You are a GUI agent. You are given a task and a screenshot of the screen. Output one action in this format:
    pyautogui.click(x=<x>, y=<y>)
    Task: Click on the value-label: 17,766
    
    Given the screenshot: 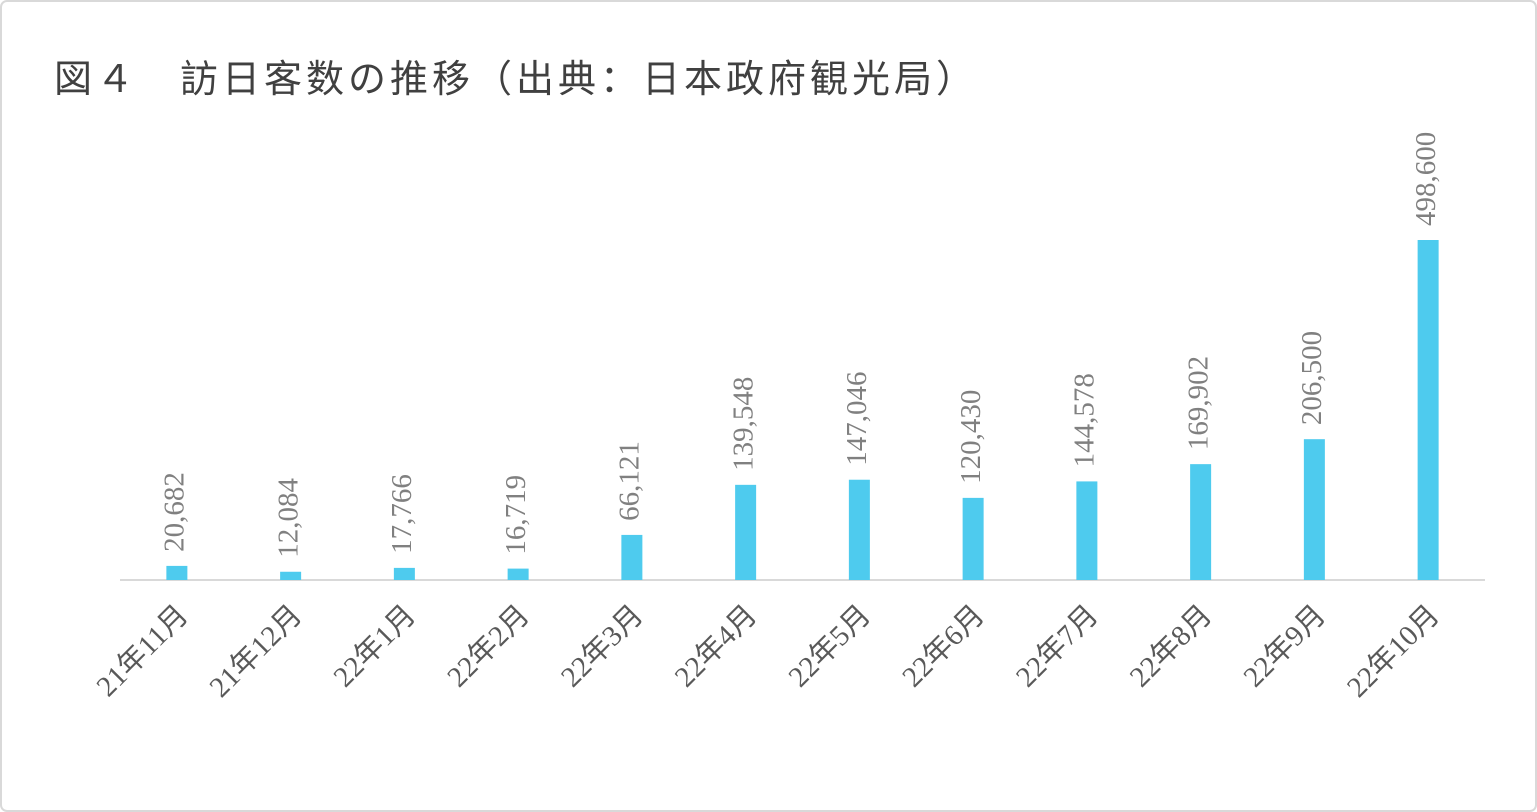 What is the action you would take?
    pyautogui.click(x=402, y=514)
    